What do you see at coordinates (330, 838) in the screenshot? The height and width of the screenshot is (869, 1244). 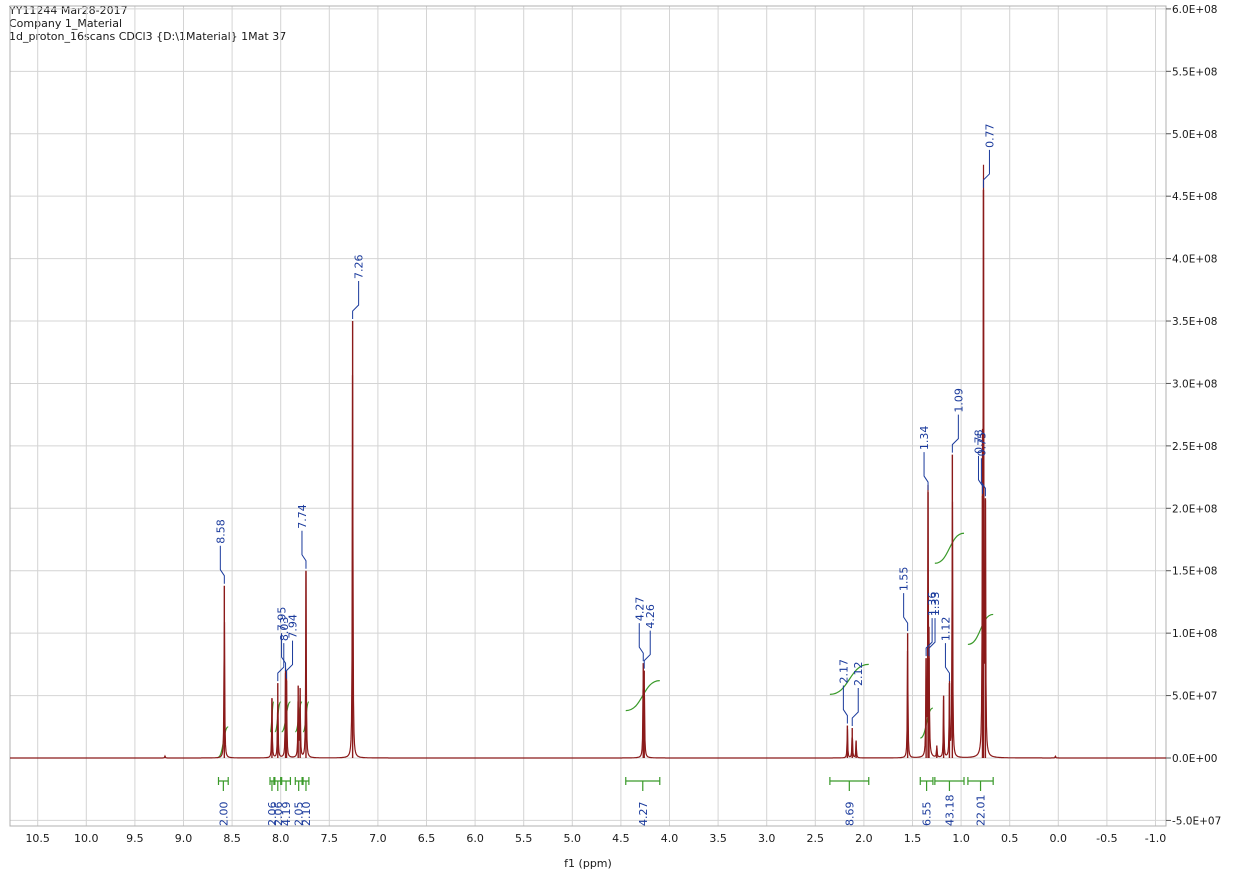 I see `x-tick-label: 7.5` at bounding box center [330, 838].